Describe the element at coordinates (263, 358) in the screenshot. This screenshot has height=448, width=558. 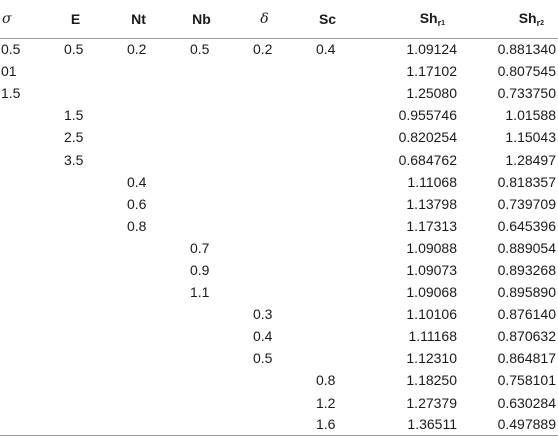
I see `cell-delta: 0.5` at that location.